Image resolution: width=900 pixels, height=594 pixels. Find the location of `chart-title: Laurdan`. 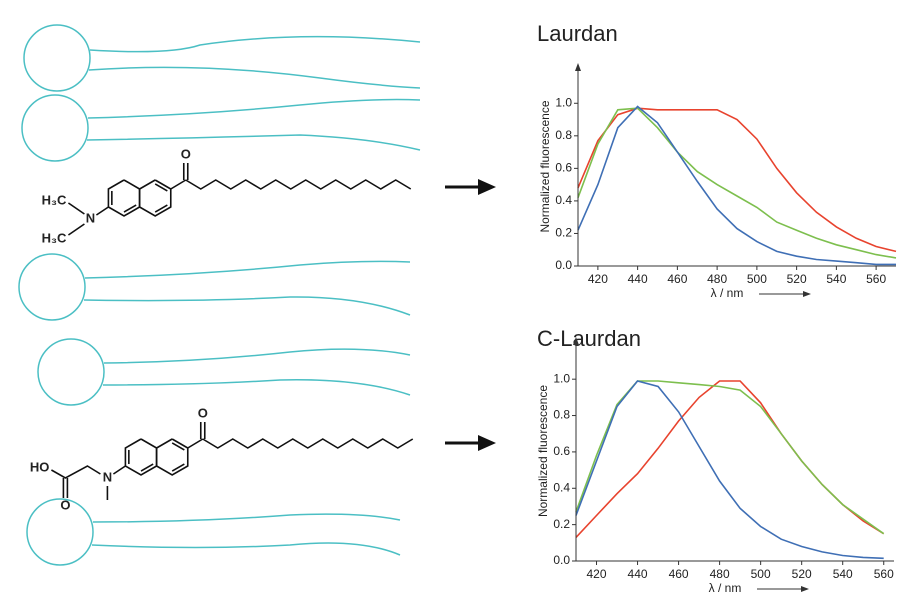

chart-title: Laurdan is located at coordinates (577, 33).